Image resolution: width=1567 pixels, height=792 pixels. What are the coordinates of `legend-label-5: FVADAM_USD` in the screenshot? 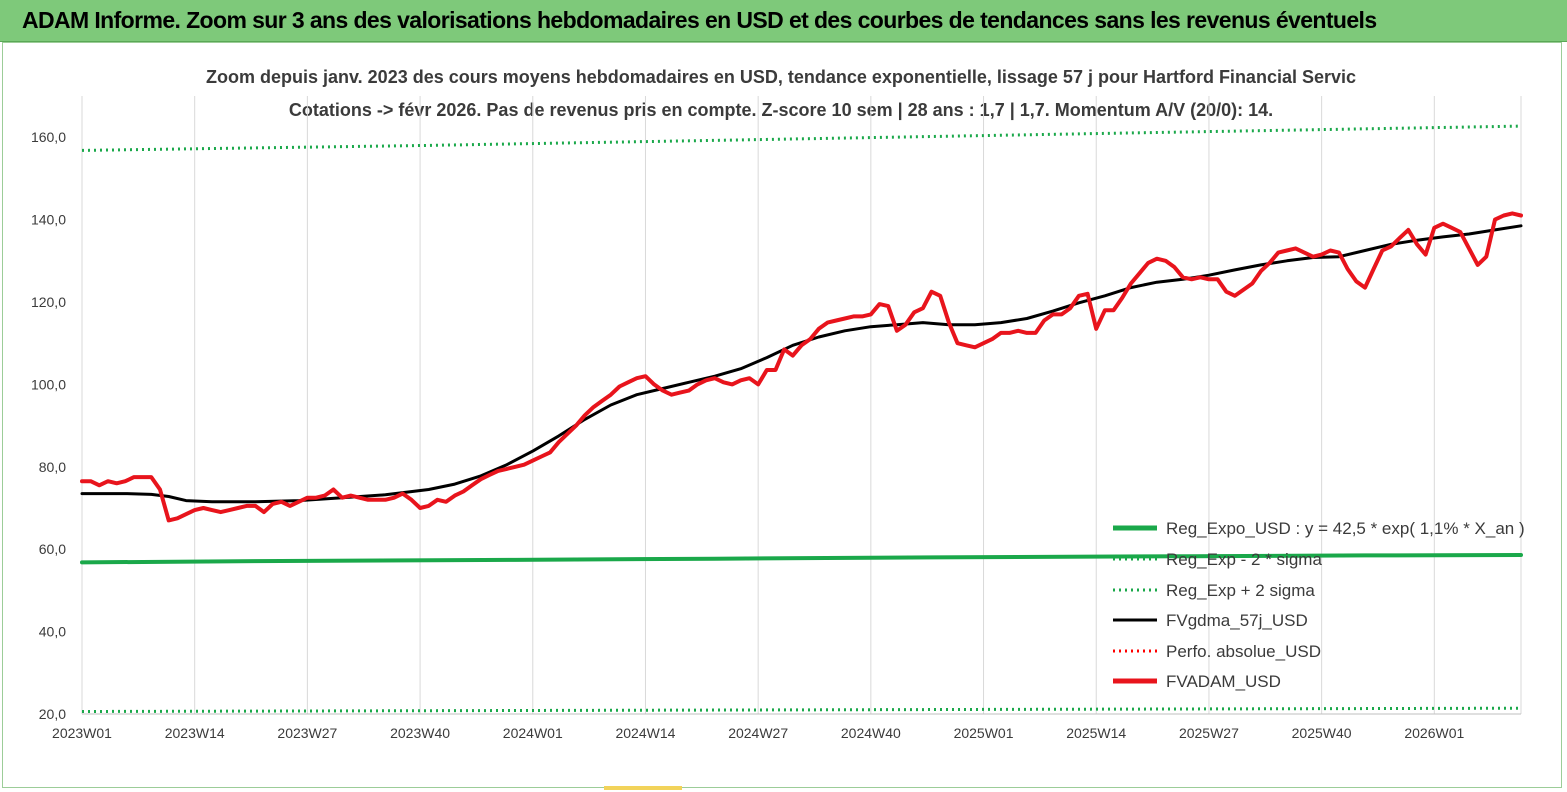 It's located at (1223, 681).